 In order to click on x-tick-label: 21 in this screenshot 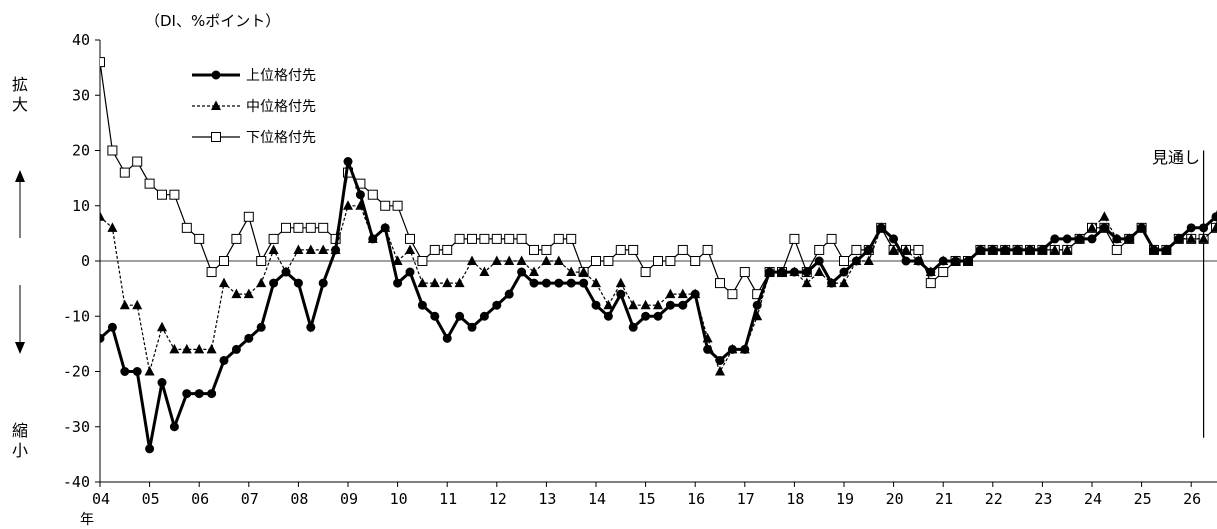, I will do `click(944, 499)`.